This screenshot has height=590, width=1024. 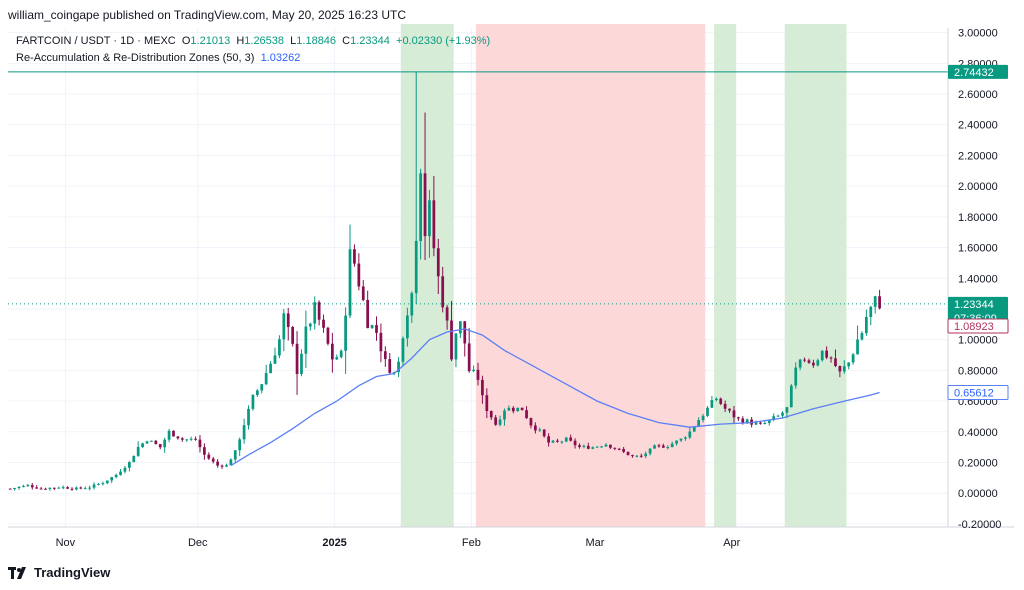 I want to click on symbol-name: FARTCOIN / USDT · 1D · MEXC, so click(x=96, y=41).